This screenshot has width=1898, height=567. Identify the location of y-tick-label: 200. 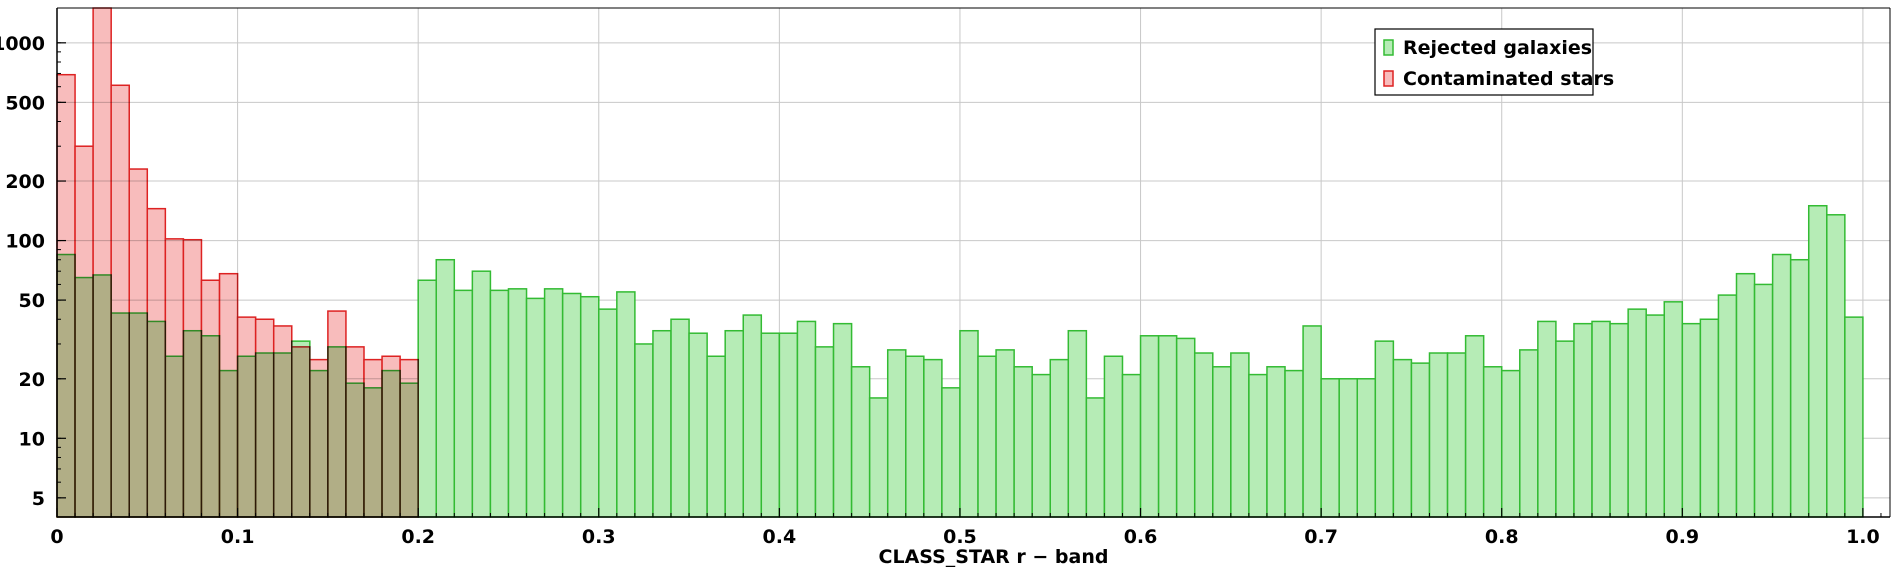
(25, 182).